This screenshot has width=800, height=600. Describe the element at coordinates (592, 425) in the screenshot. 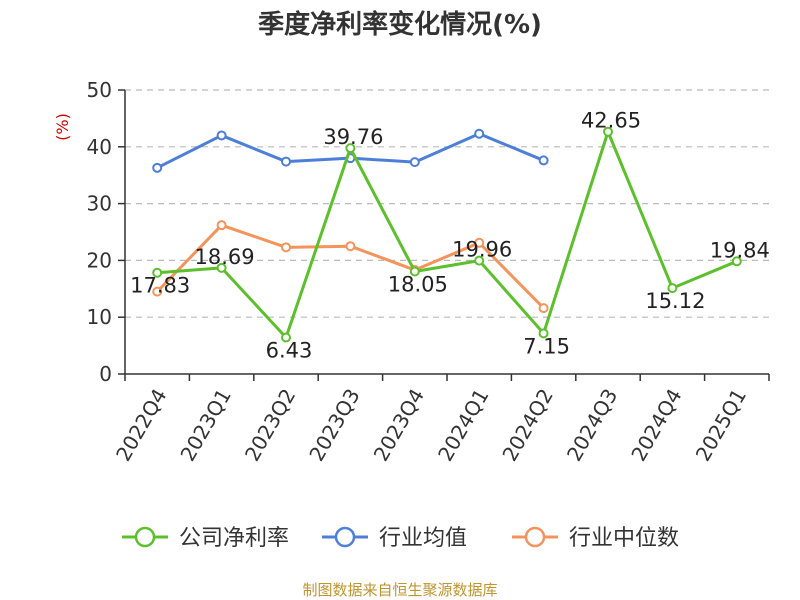

I see `x-tick-label: 2024Q3` at that location.